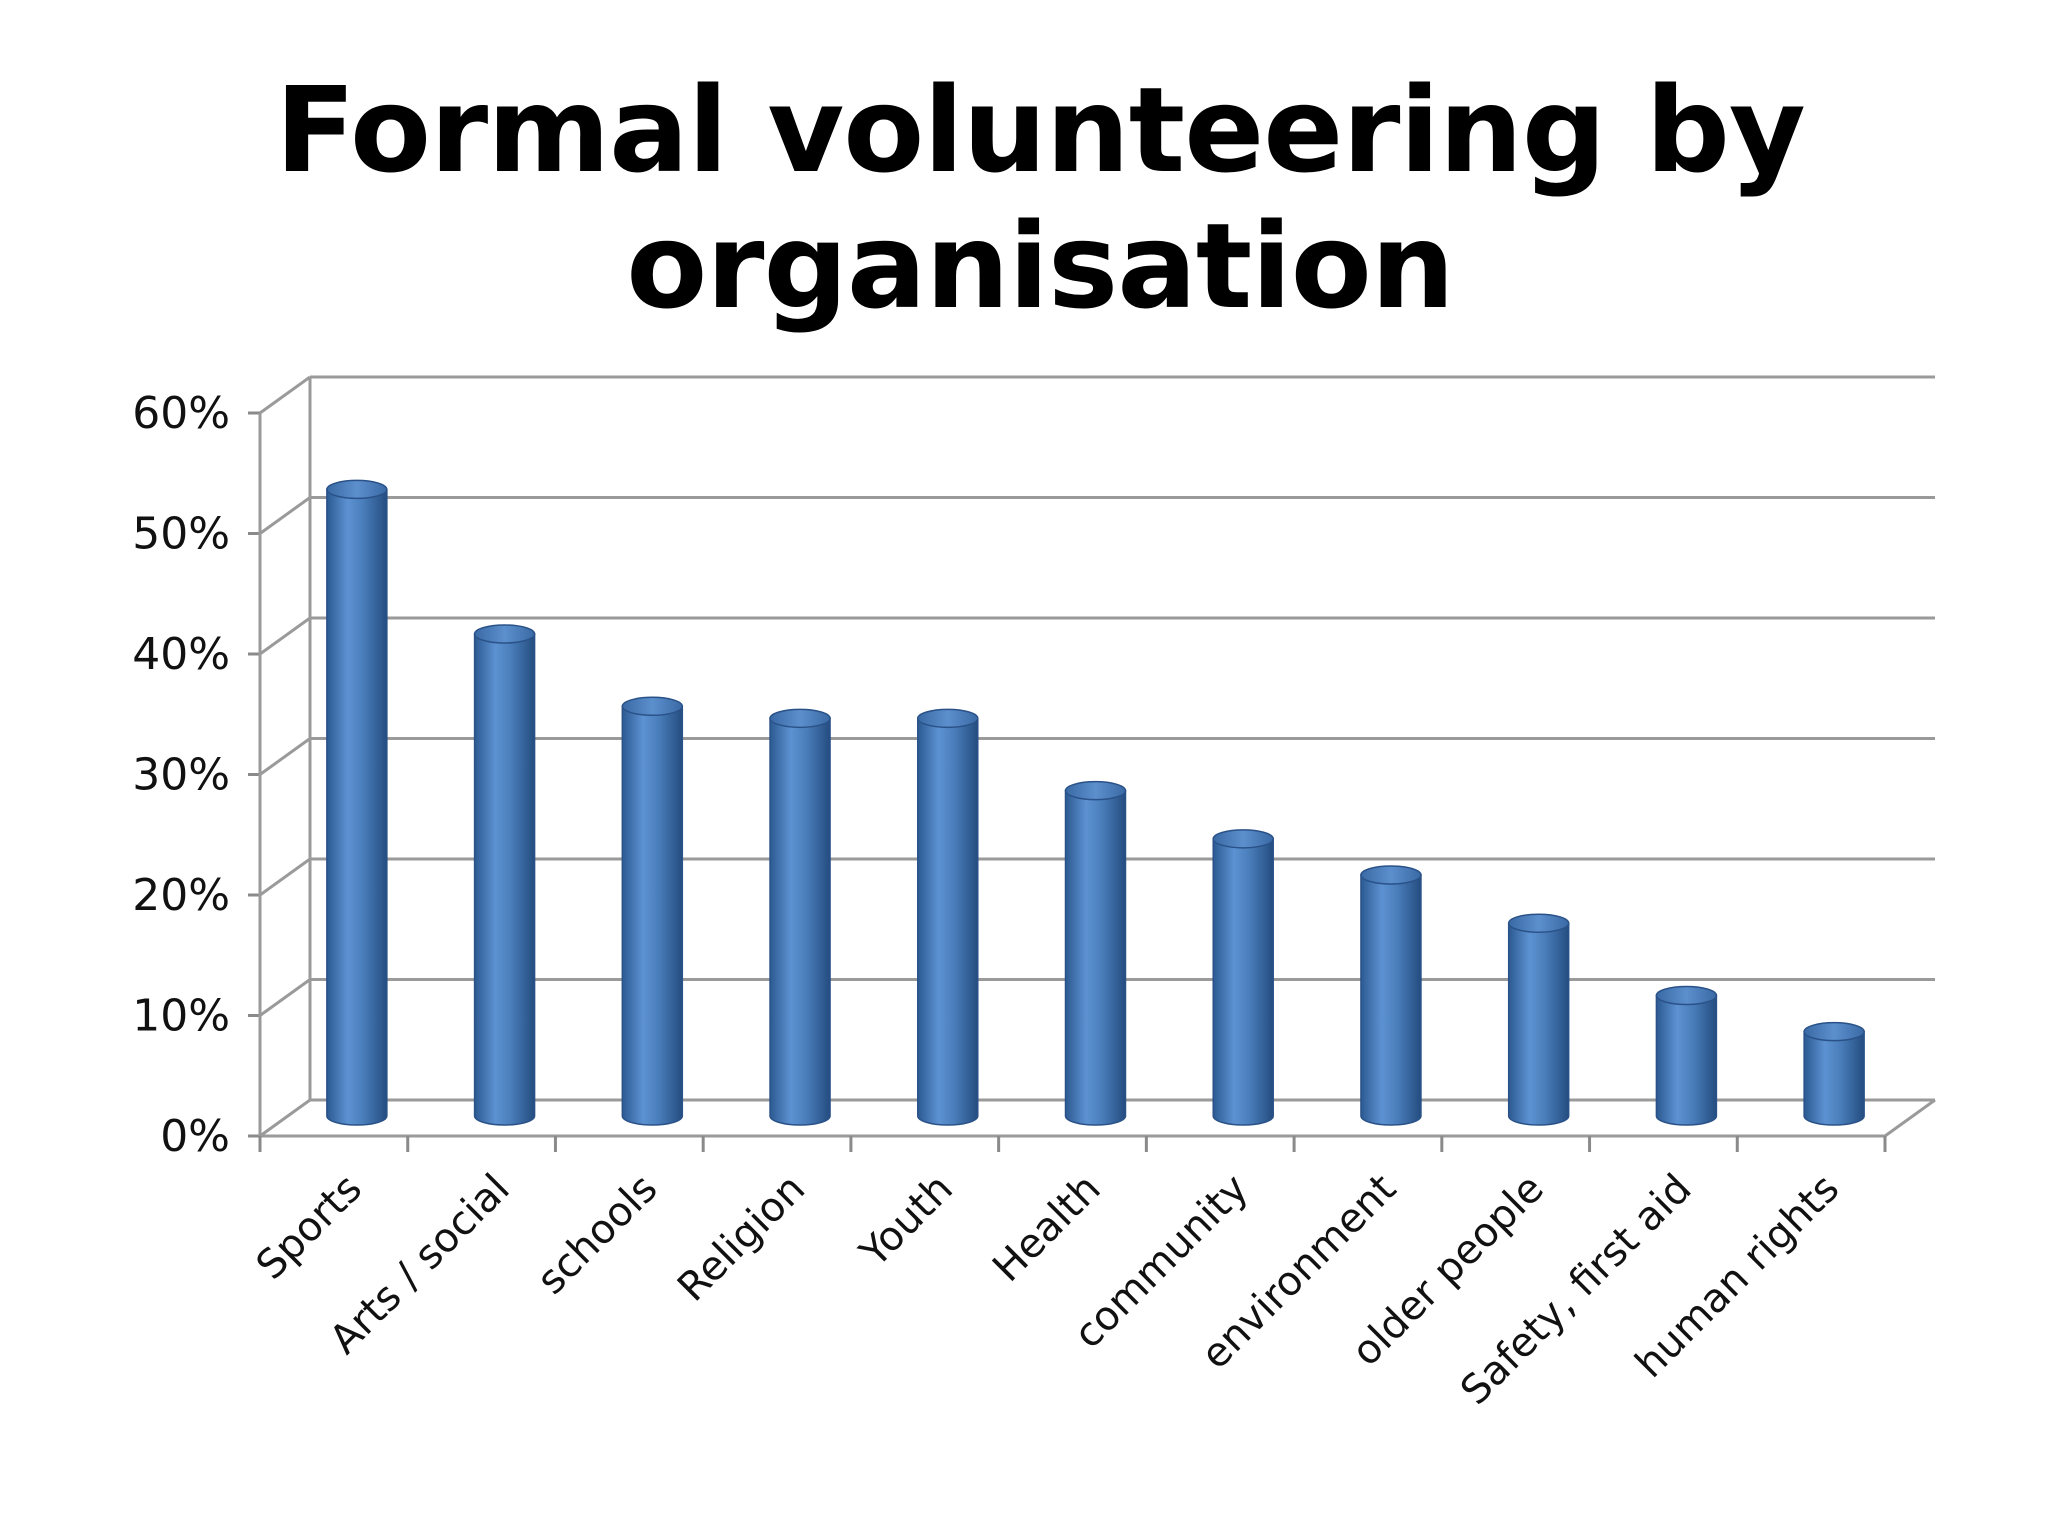  Describe the element at coordinates (597, 1235) in the screenshot. I see `x-category-label: schools` at that location.